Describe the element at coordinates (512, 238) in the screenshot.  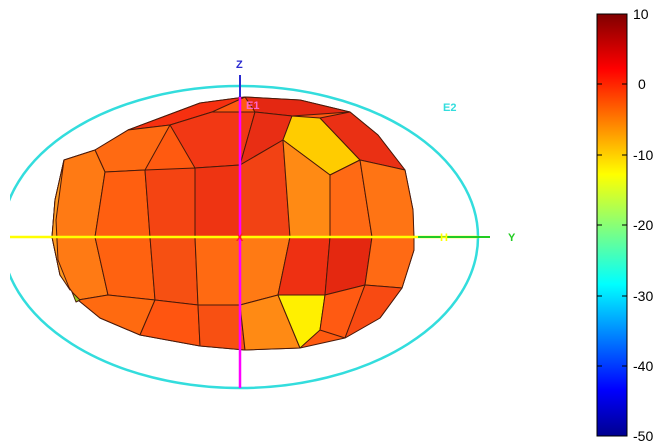
I see `y-axis-label: Y` at that location.